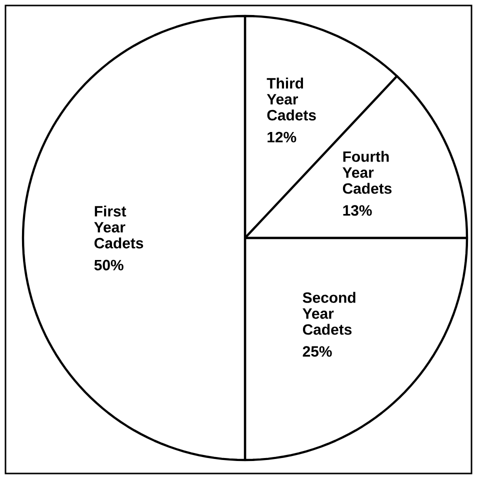 The width and height of the screenshot is (477, 479). Describe the element at coordinates (291, 99) in the screenshot. I see `slice-label: Third Year Cadets` at that location.